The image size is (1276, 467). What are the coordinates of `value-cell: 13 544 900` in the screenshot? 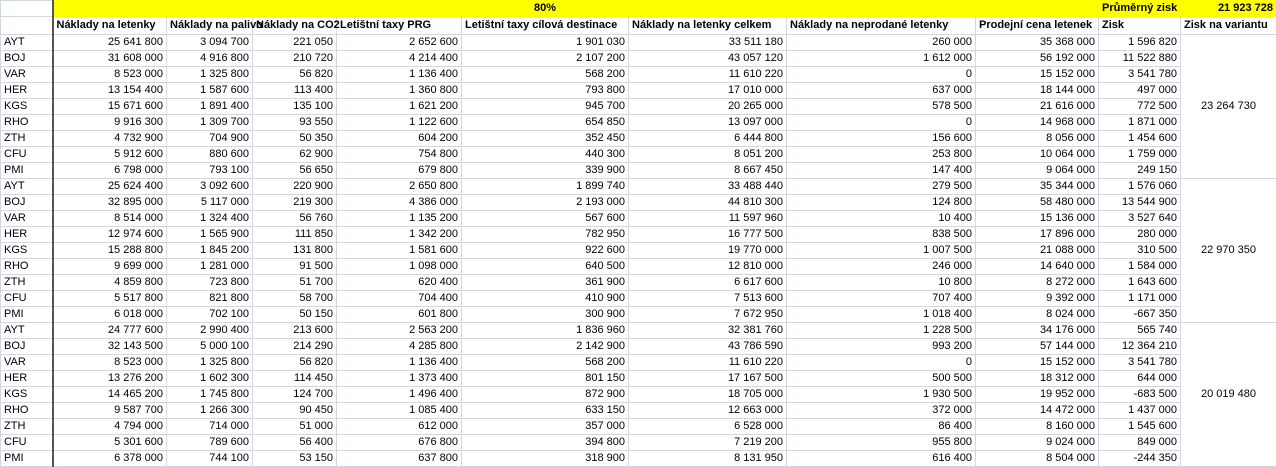 It's located at (1140, 203).